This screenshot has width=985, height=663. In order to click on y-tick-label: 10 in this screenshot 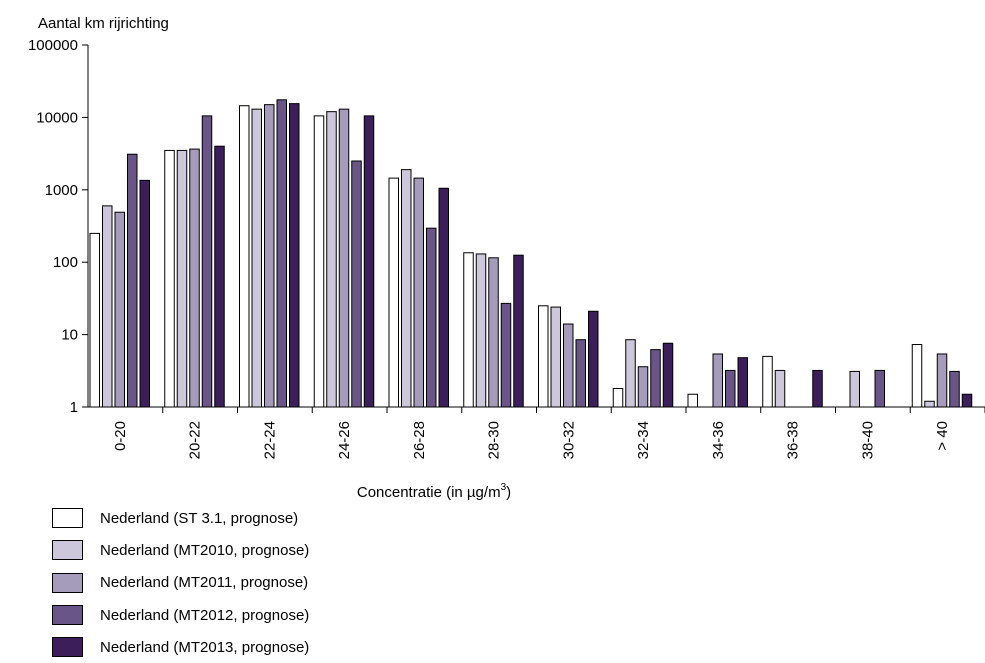, I will do `click(69, 335)`.